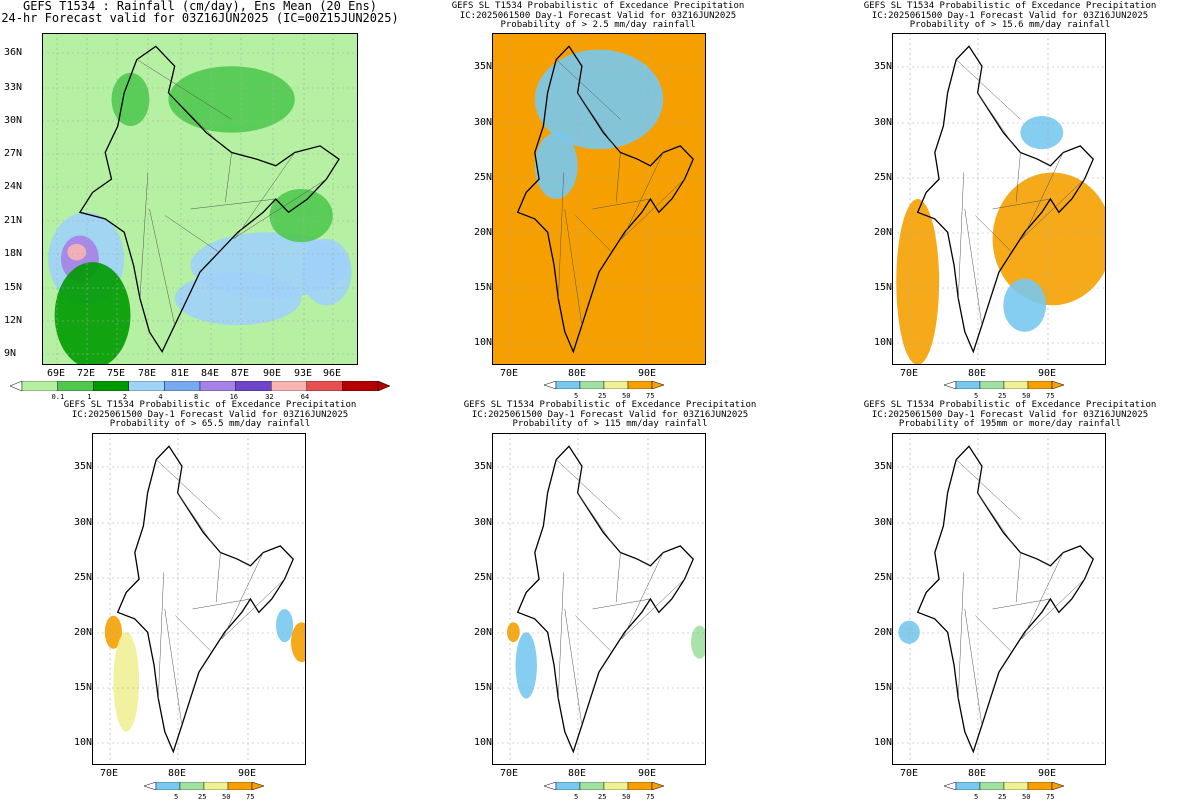  Describe the element at coordinates (125, 397) in the screenshot. I see `colorbar-label: 2` at that location.